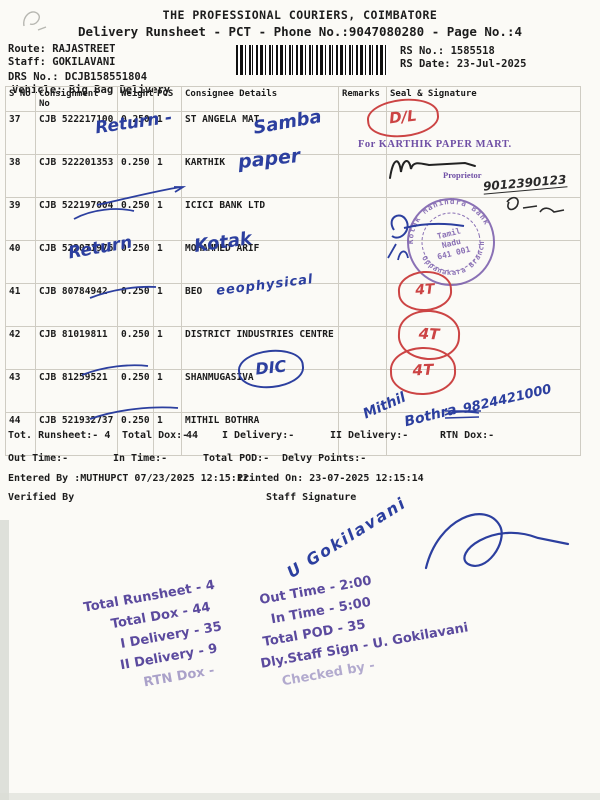 Image resolution: width=600 pixels, height=800 pixels. I want to click on consignee-cell: DISTRICT INDUSTRIES CENTRE, so click(260, 348).